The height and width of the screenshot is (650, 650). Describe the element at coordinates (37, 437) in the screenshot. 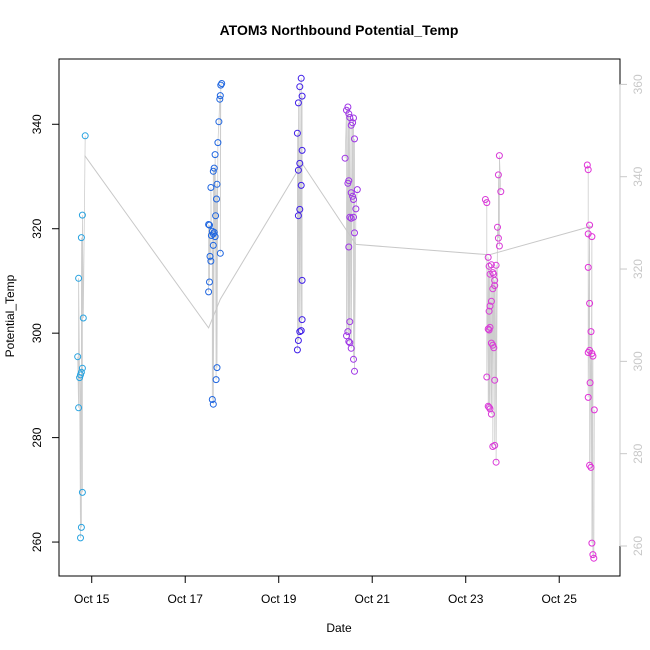

I see `y-tick-label: 280` at that location.